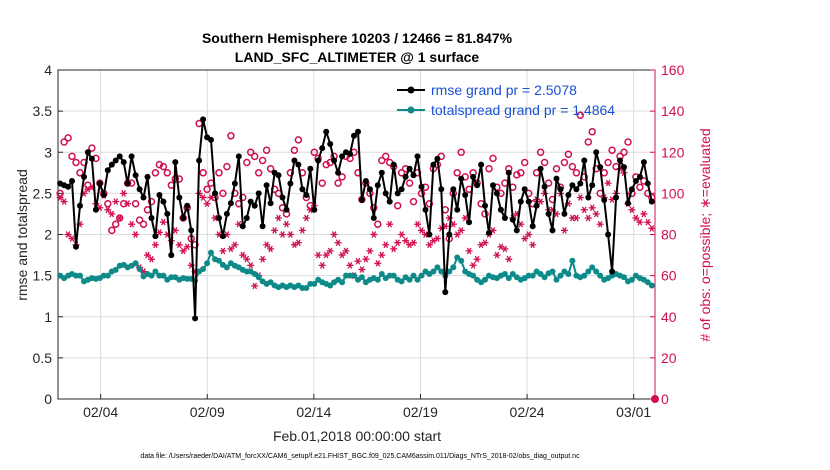 The height and width of the screenshot is (470, 830). What do you see at coordinates (655, 399) in the screenshot?
I see `obs-zero-marker` at bounding box center [655, 399].